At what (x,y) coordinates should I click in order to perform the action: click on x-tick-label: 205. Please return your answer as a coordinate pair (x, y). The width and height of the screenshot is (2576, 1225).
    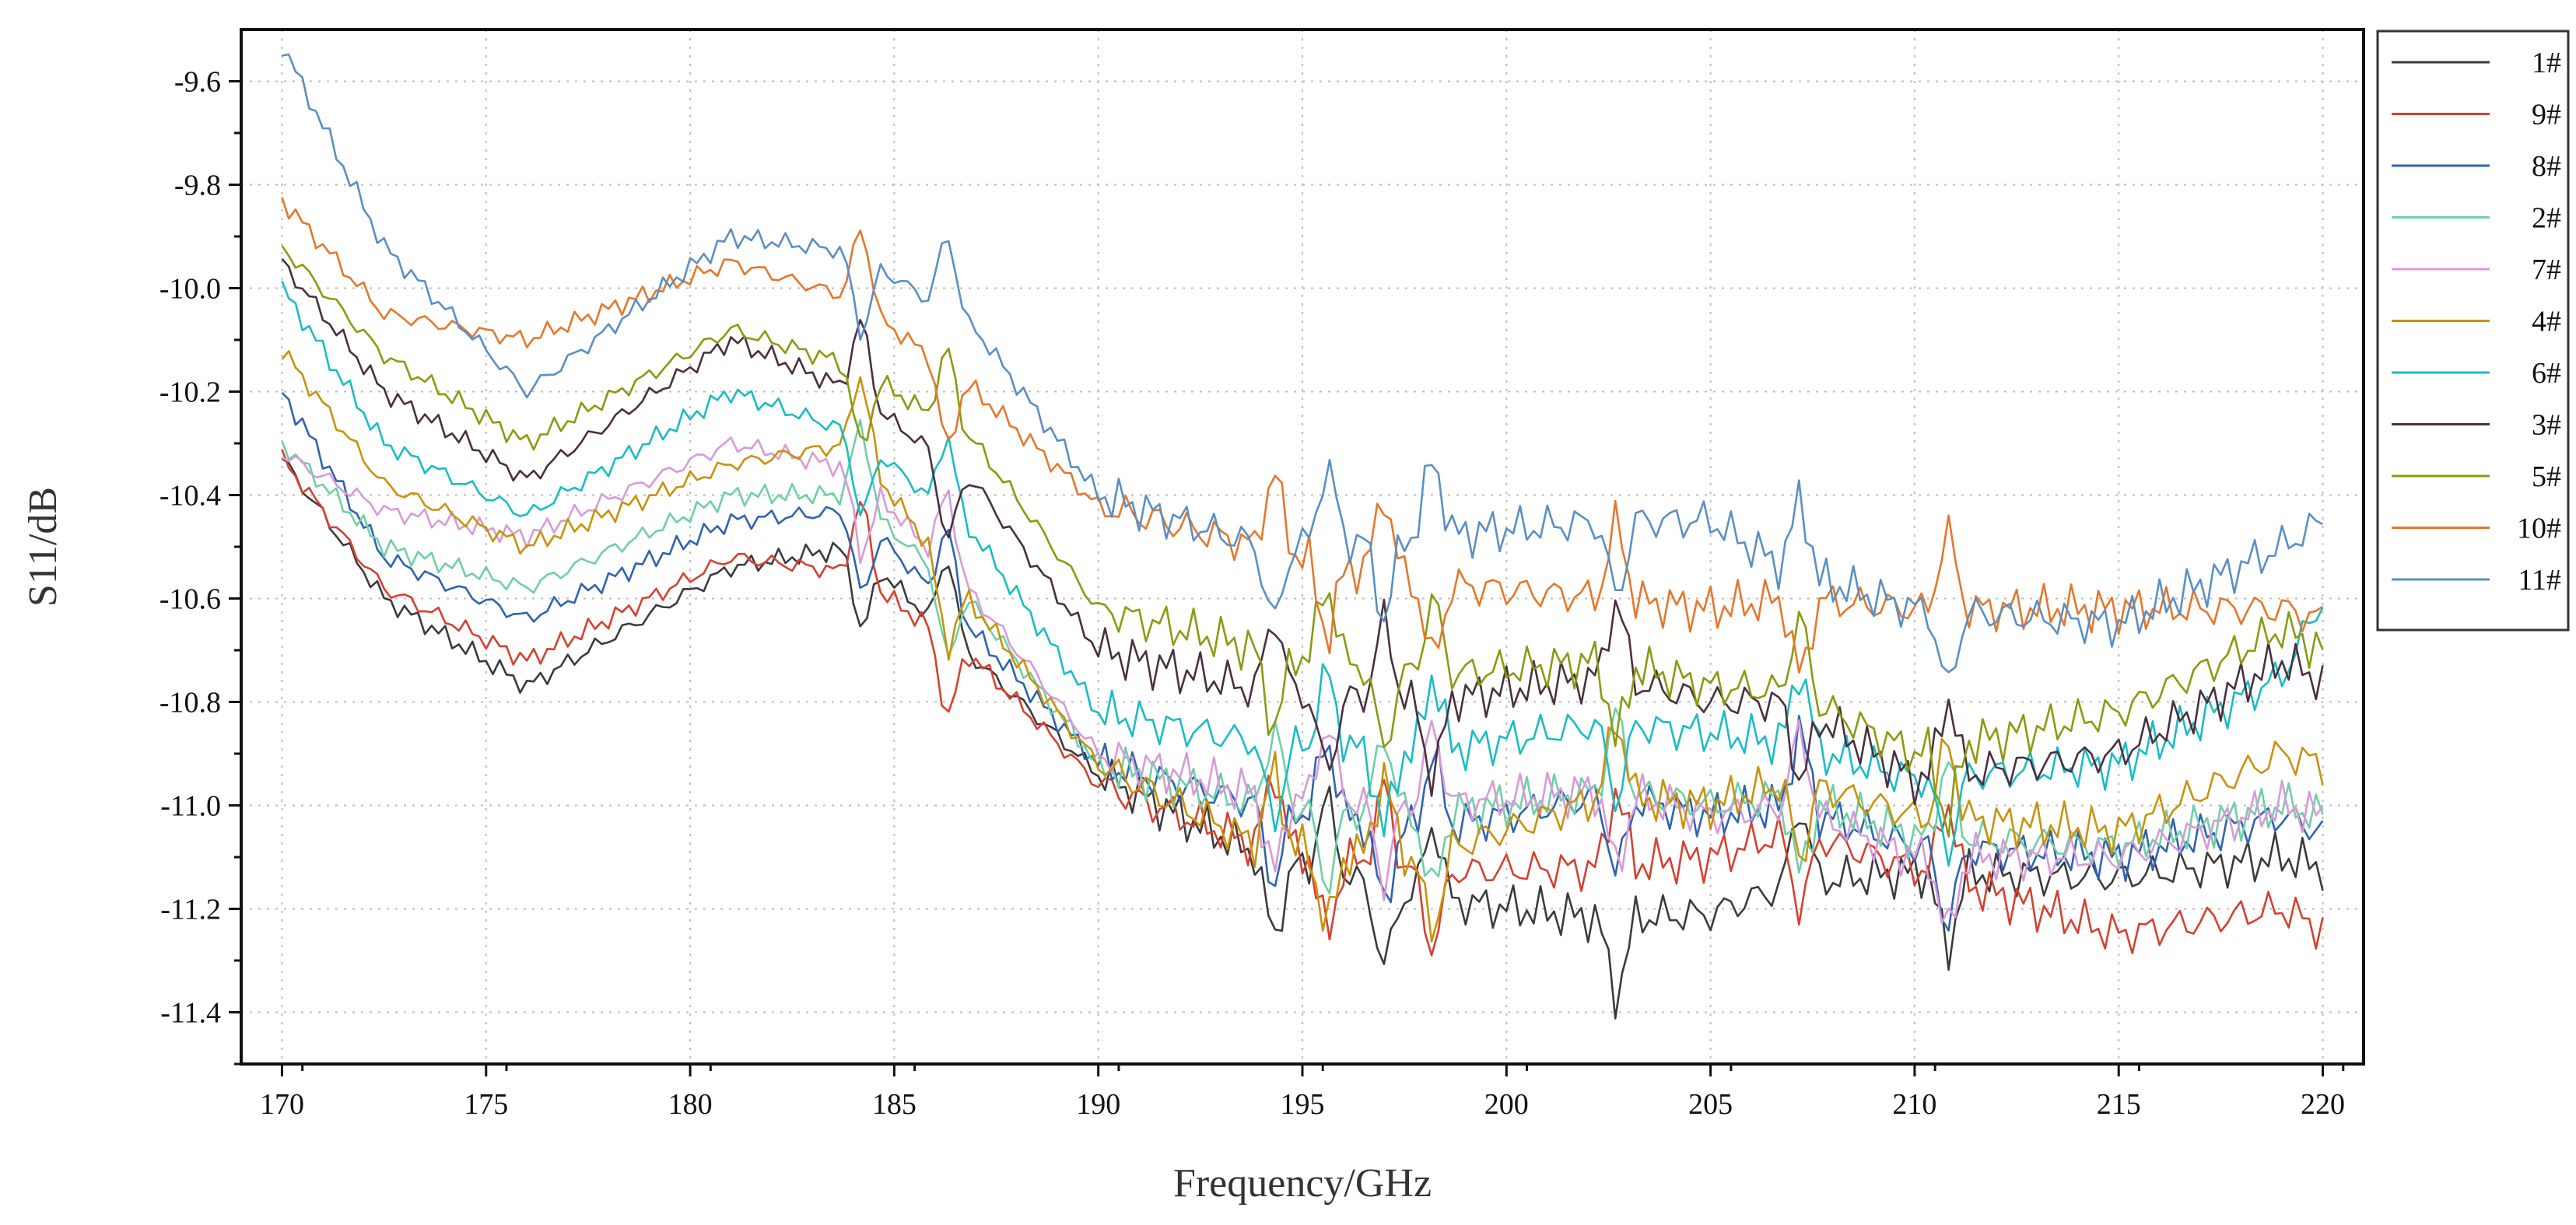
    Looking at the image, I should click on (1711, 1104).